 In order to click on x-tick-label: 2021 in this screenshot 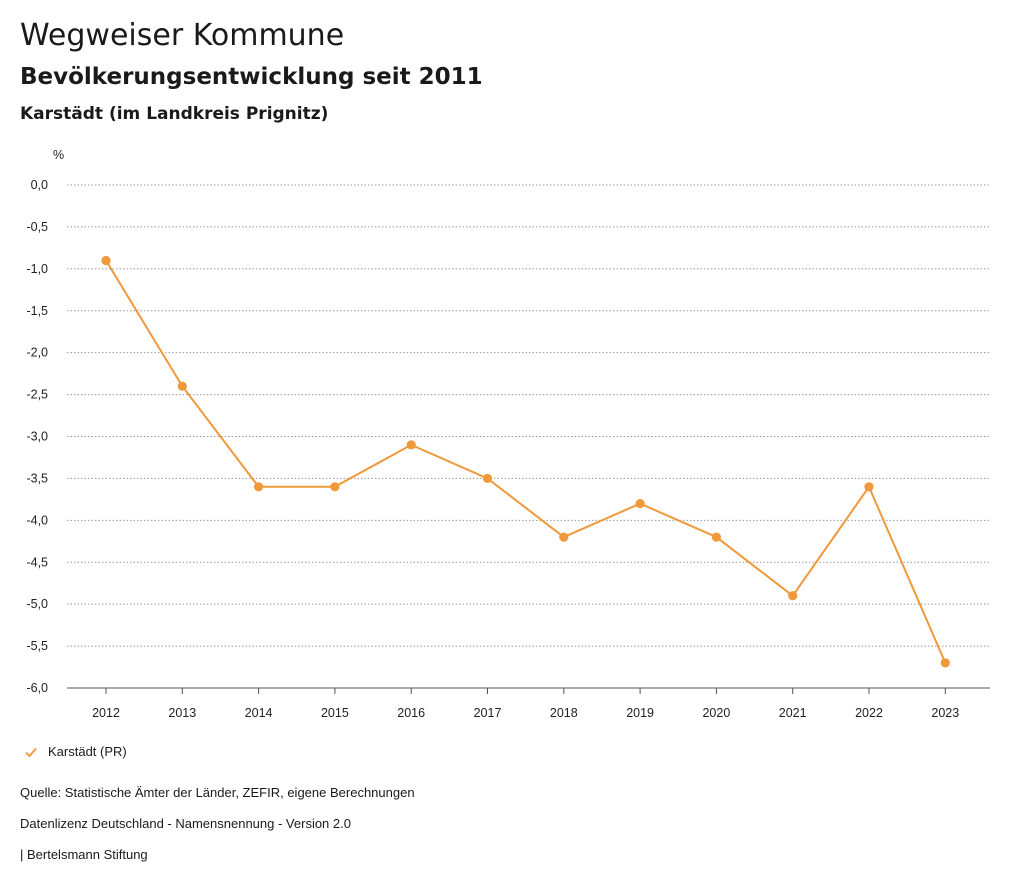, I will do `click(793, 713)`.